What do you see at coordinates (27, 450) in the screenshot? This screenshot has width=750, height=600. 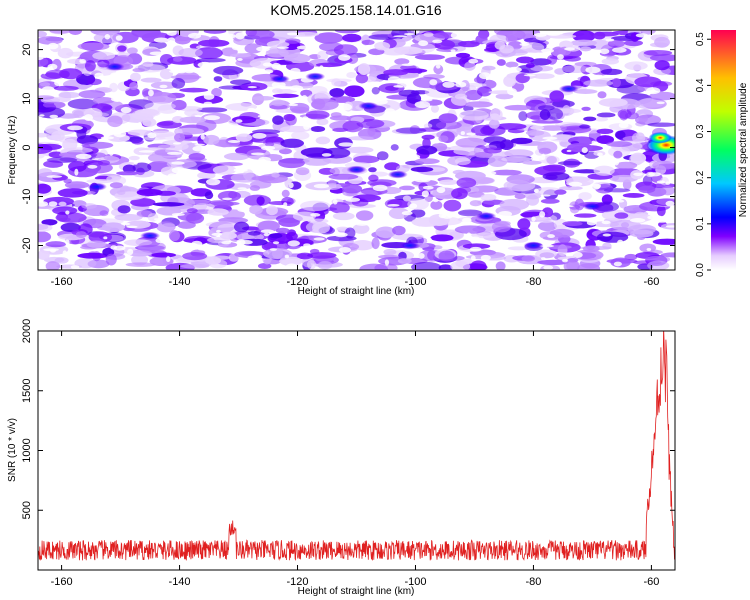 I see `snr-y-tick-label: 1000` at bounding box center [27, 450].